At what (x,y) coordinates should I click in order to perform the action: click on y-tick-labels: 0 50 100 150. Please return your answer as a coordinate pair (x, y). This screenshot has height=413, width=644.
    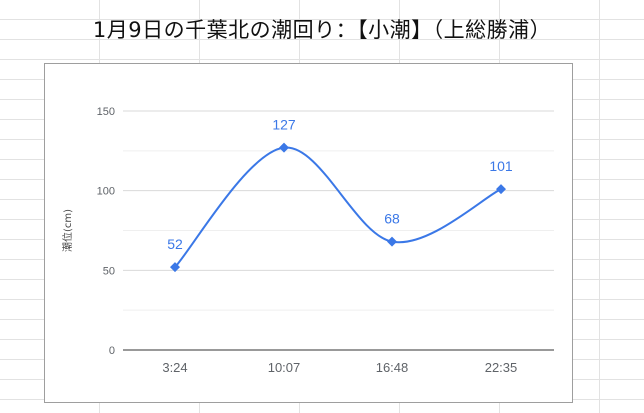
    Looking at the image, I should click on (106, 231).